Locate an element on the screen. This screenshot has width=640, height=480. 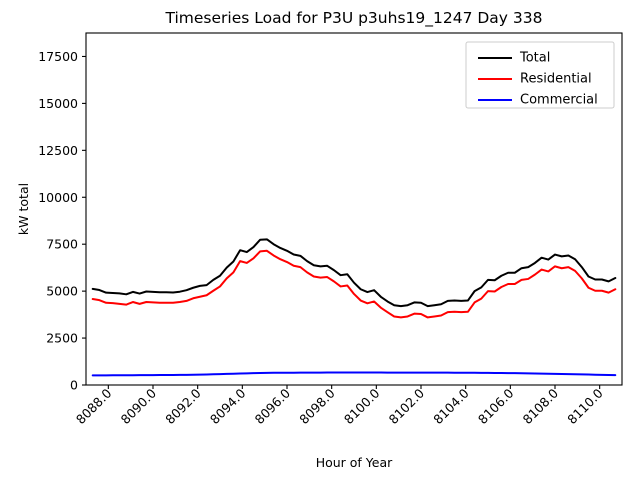
legend-label-total: Total is located at coordinates (534, 58).